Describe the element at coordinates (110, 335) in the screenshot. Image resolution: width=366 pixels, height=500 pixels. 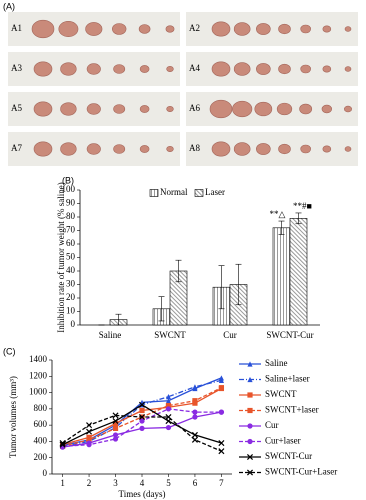
I see `x-tick-label: Saline` at that location.